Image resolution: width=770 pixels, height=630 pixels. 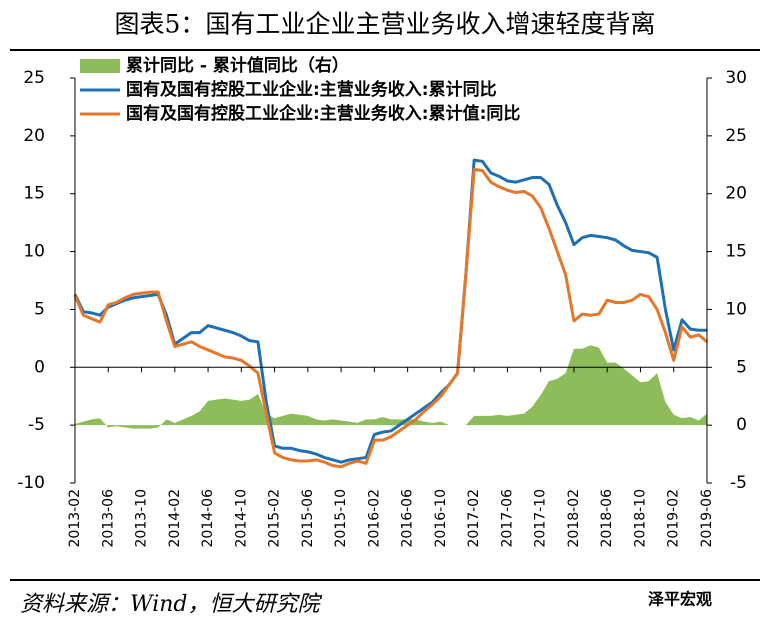 What do you see at coordinates (391, 387) in the screenshot?
I see `area` at bounding box center [391, 387].